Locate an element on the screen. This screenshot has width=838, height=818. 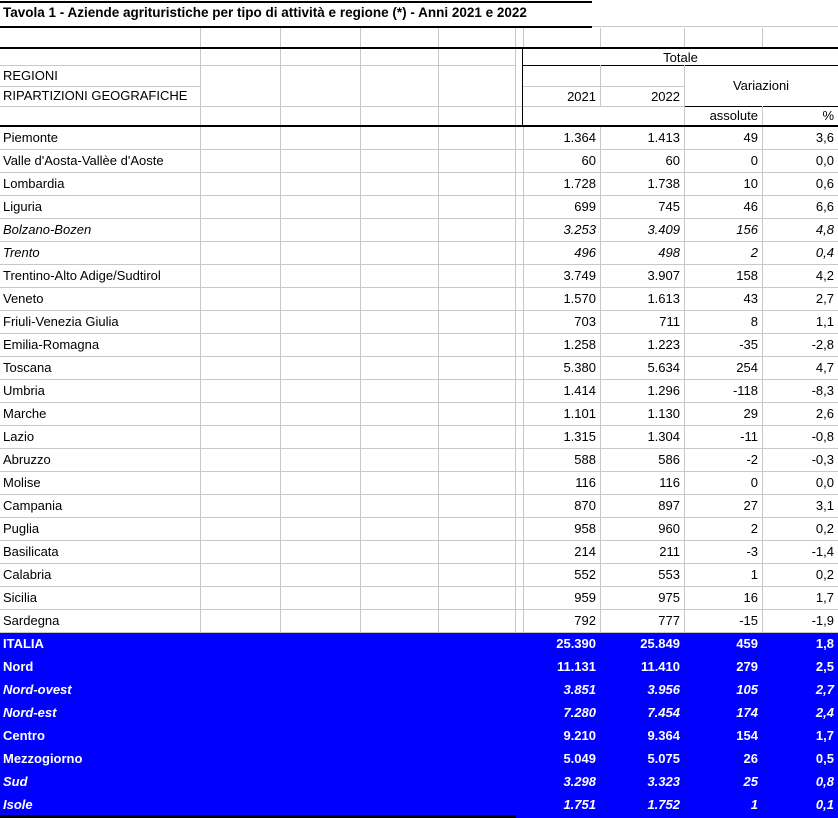
table-row: Abruzzo 588 586 -2 -0,3 is located at coordinates (419, 460).